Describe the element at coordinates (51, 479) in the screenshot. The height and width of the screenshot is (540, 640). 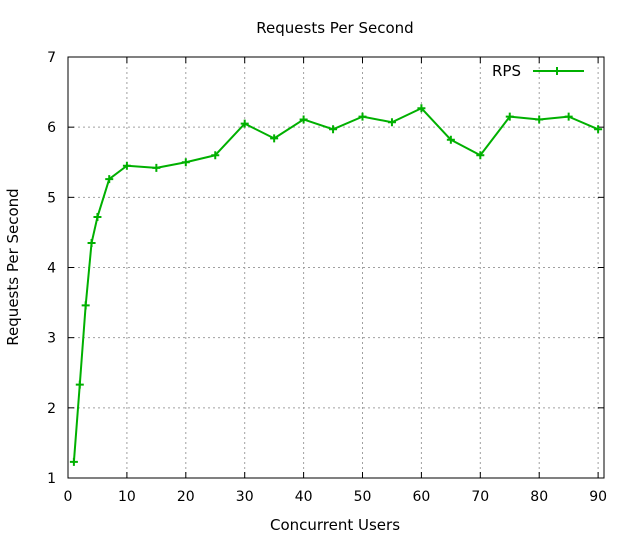
I see `y-tick-label: 1` at that location.